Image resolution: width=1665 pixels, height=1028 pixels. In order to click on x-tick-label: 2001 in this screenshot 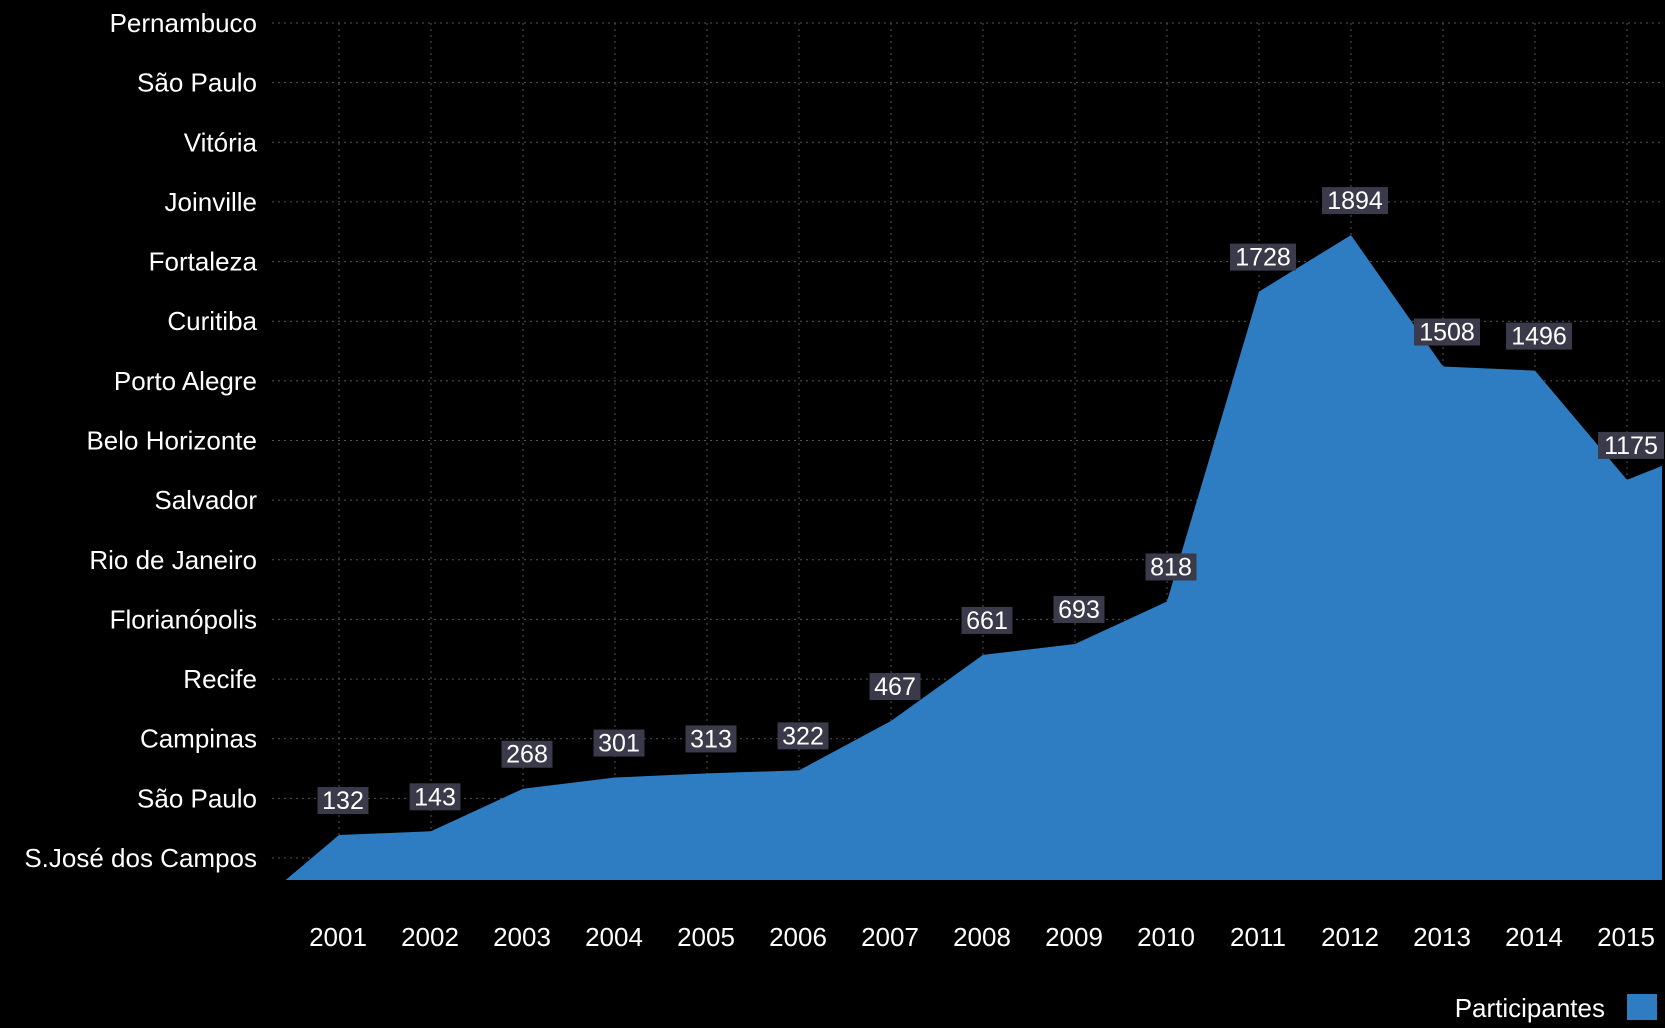, I will do `click(338, 937)`.